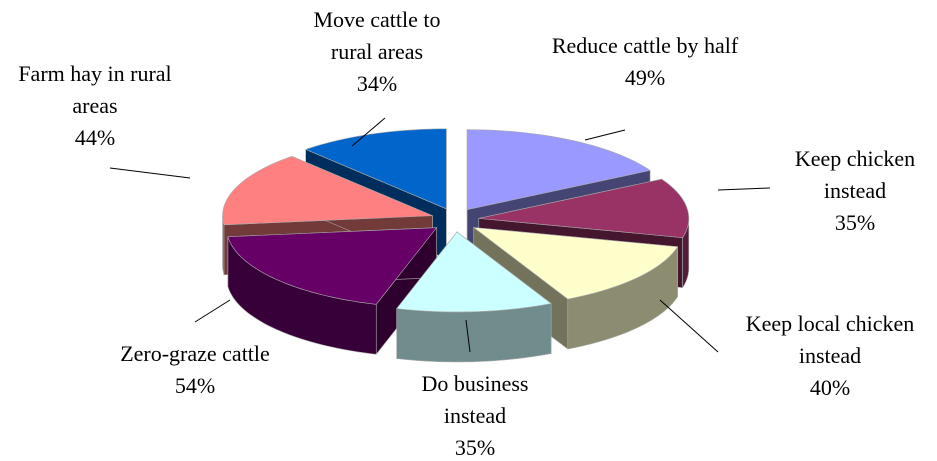 This screenshot has width=937, height=461. I want to click on data-label: Keep chicken instead 35%, so click(852, 191).